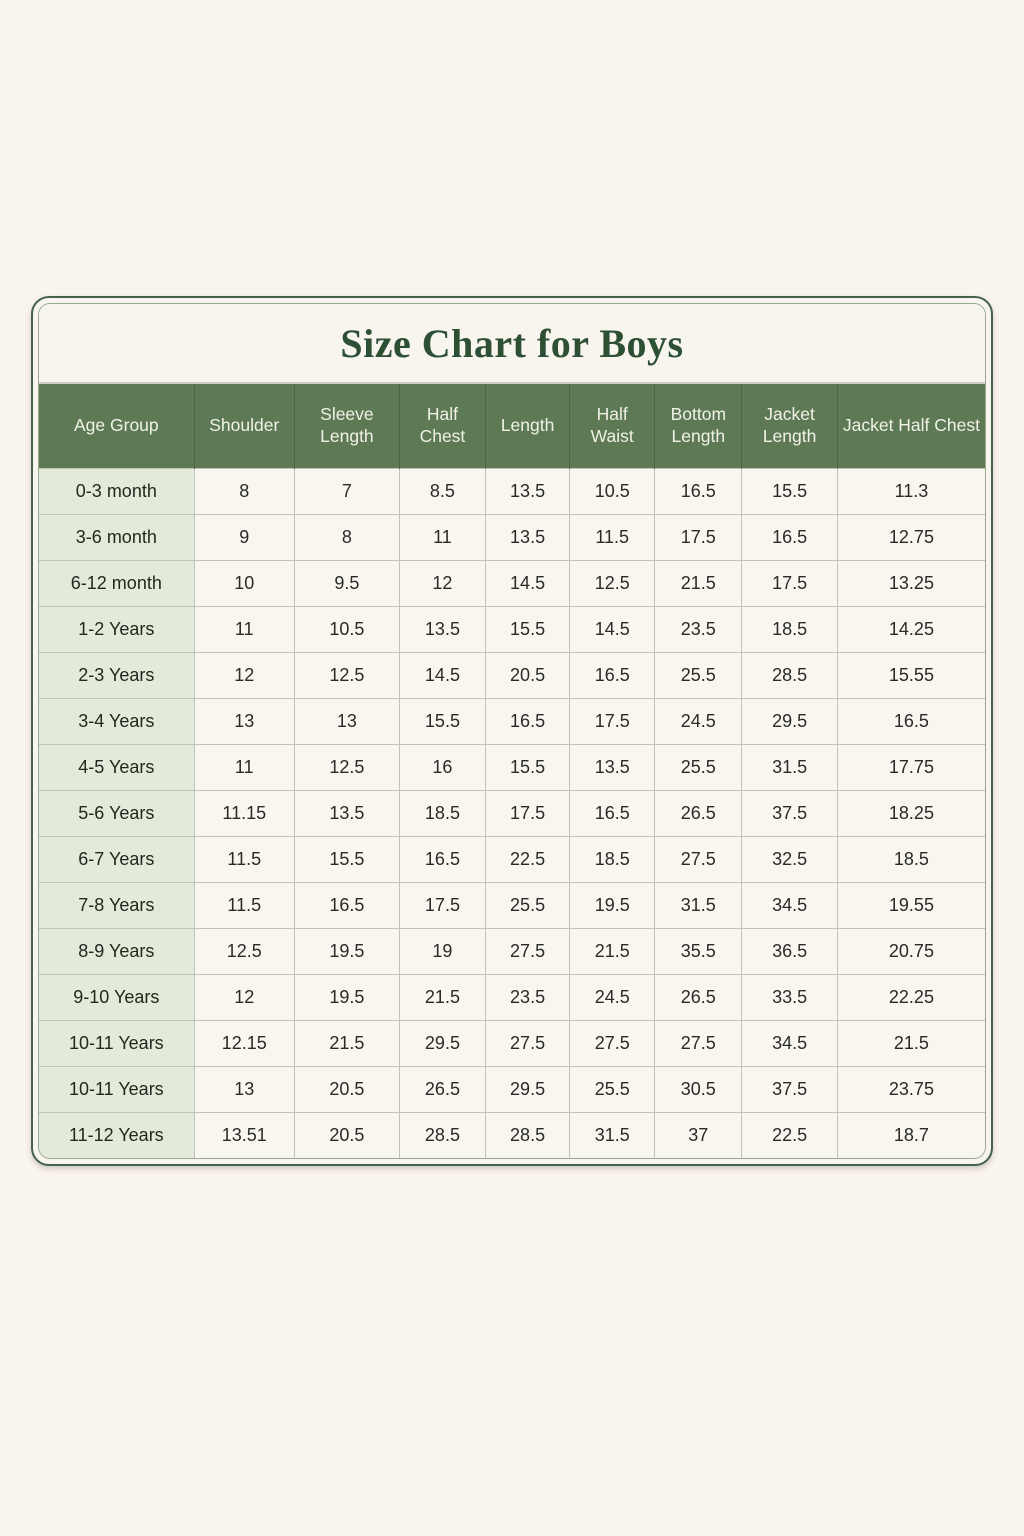 This screenshot has height=1536, width=1024. What do you see at coordinates (117, 721) in the screenshot?
I see `age-group-cell: 3-4 Years` at bounding box center [117, 721].